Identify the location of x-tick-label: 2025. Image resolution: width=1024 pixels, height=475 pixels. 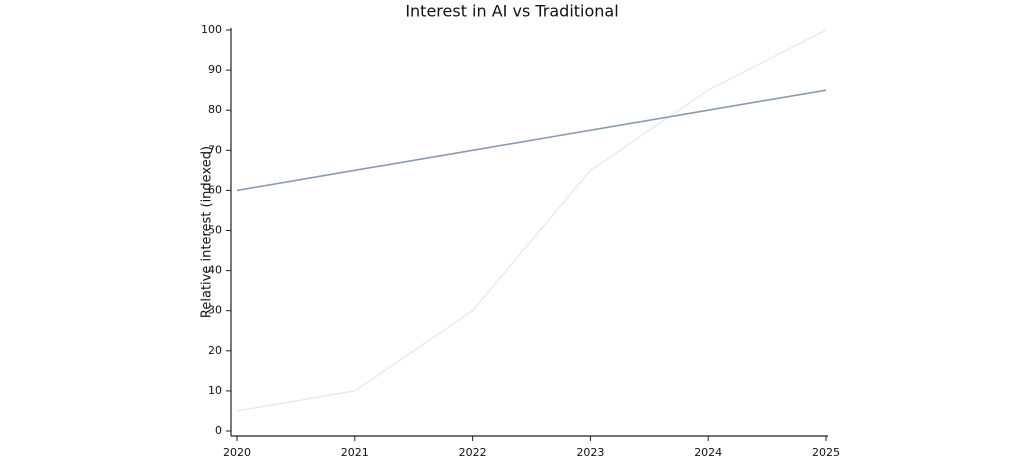
(826, 452).